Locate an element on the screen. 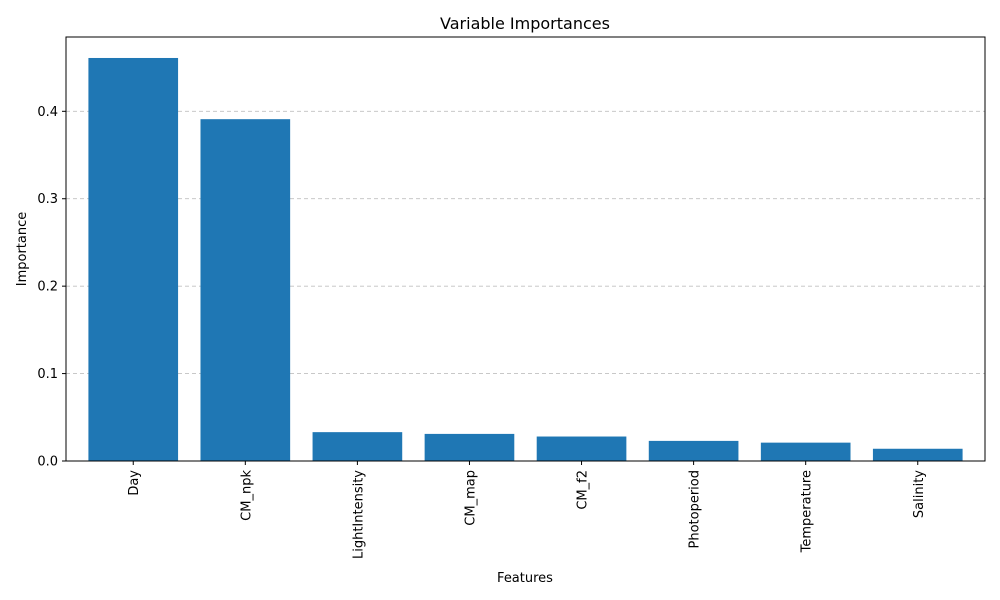 The image size is (1000, 600). bar-temperature is located at coordinates (805, 451).